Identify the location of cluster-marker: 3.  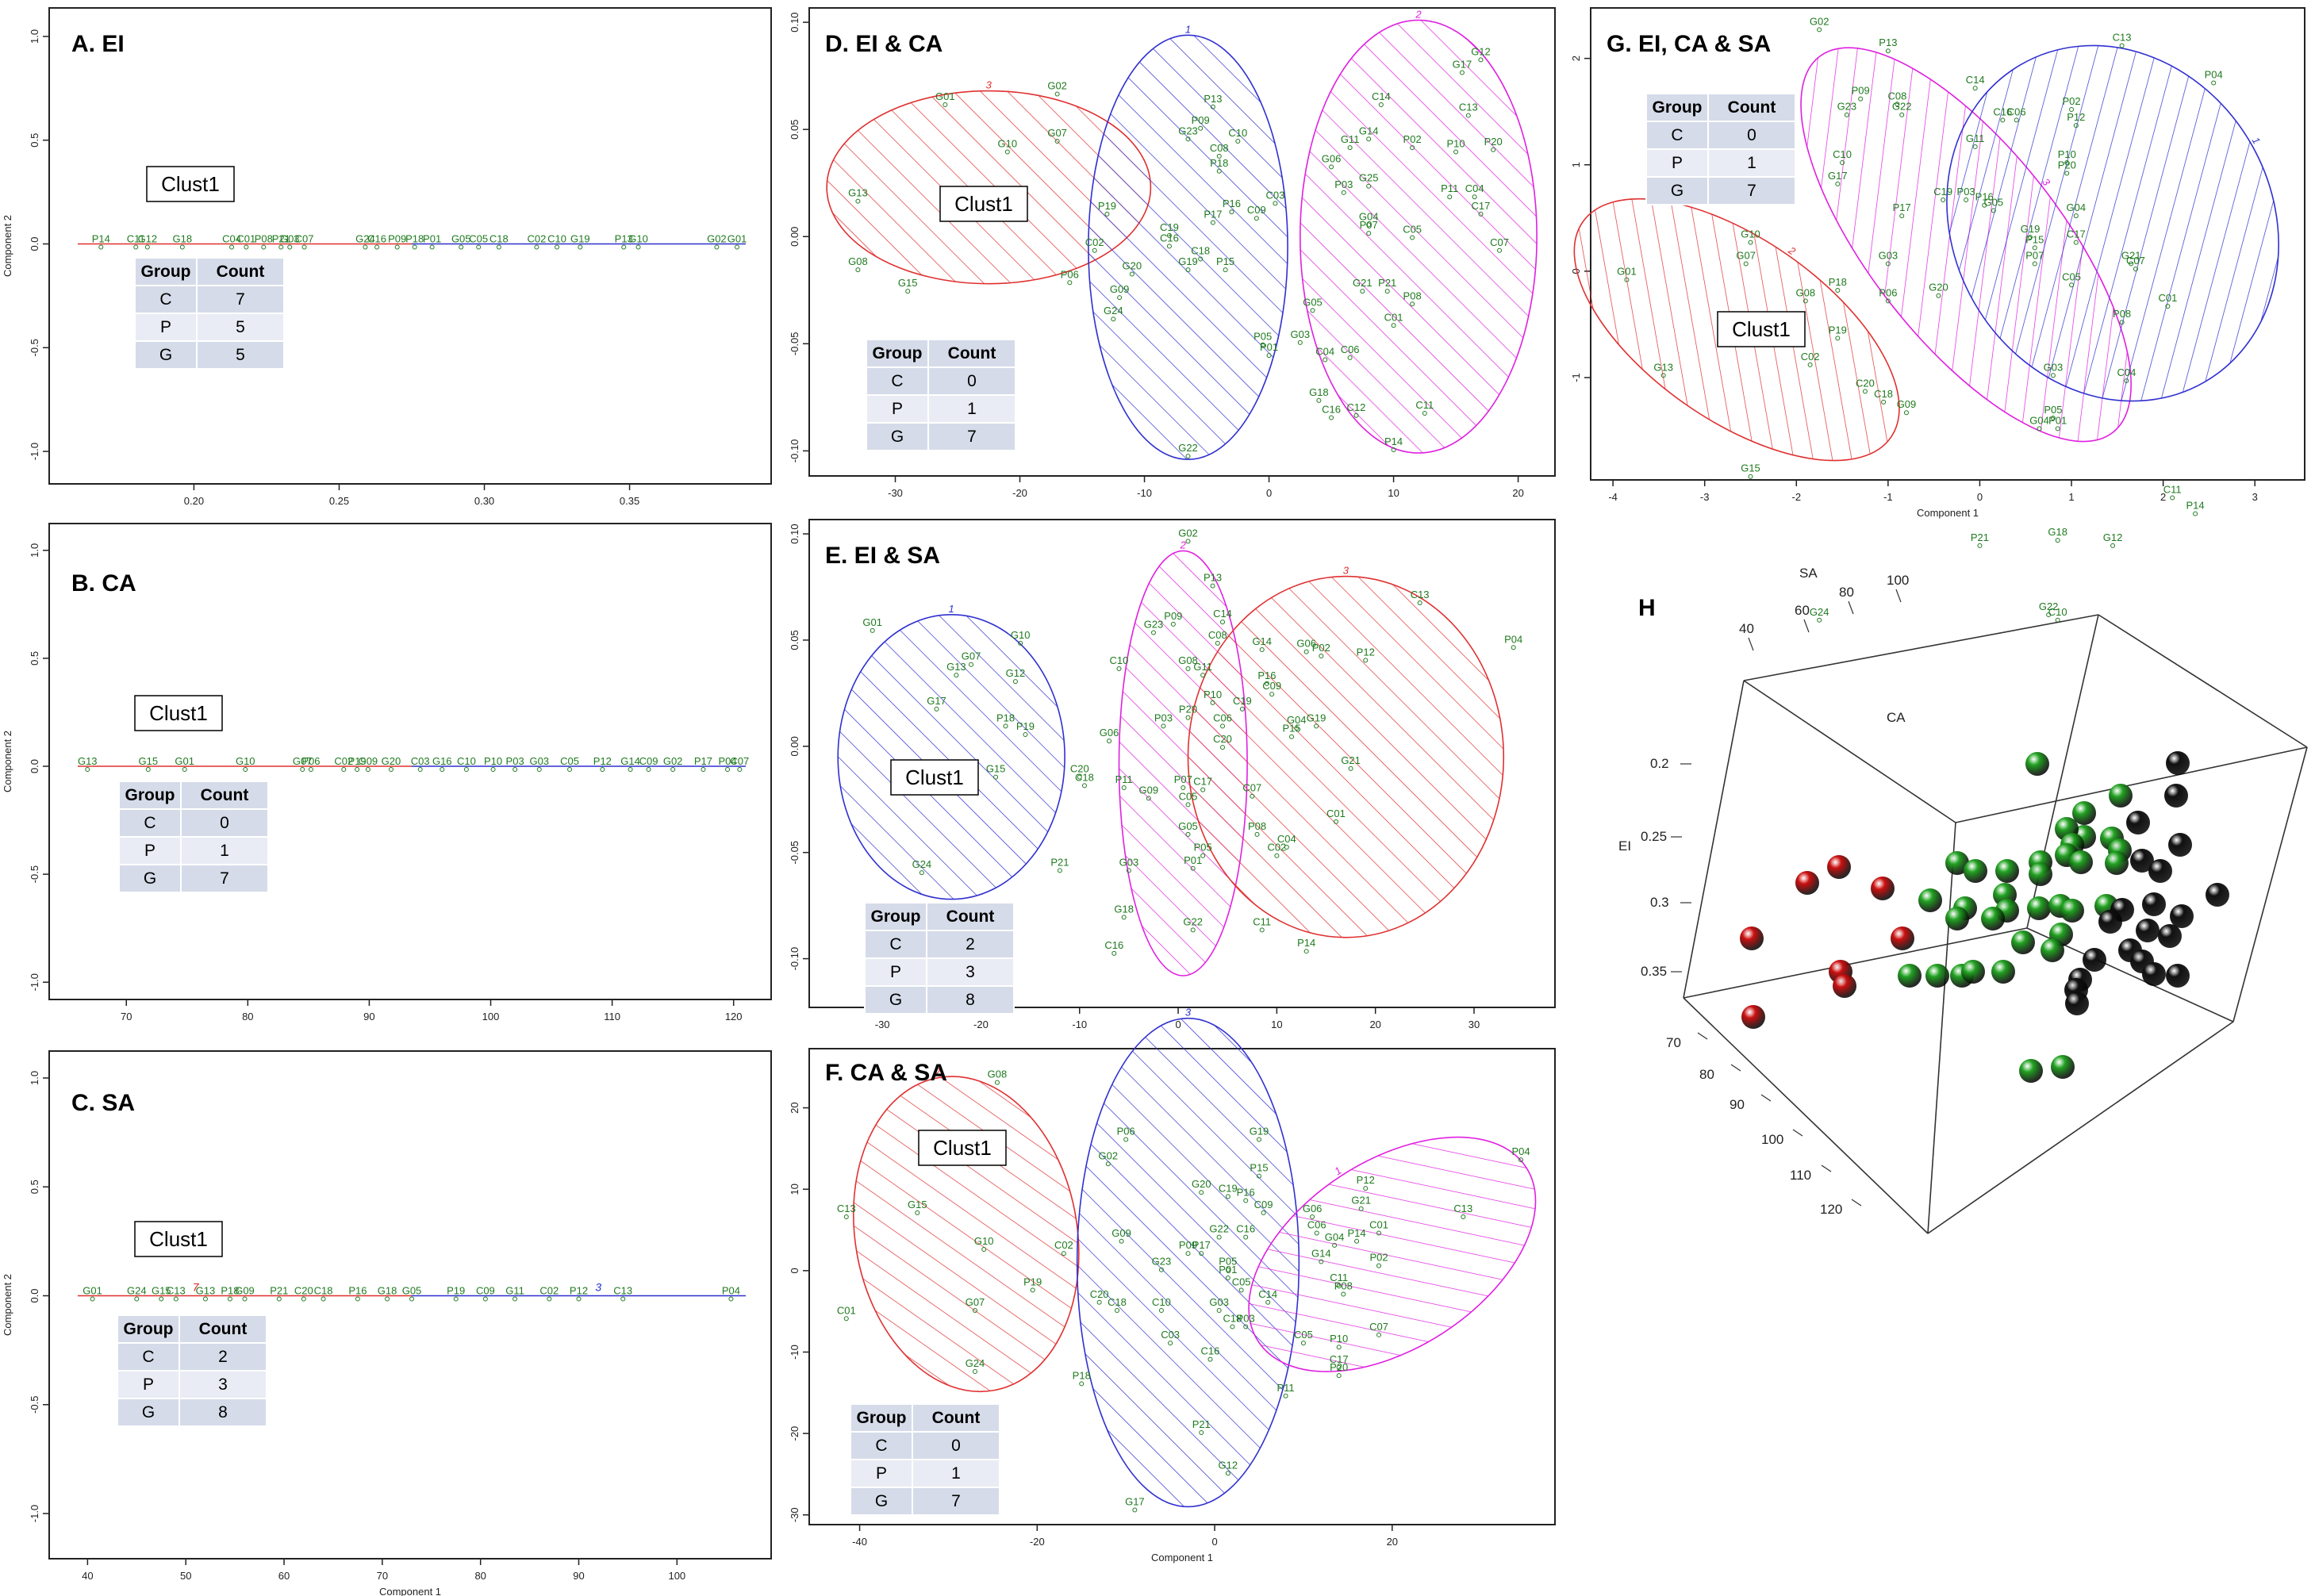
(598, 1287).